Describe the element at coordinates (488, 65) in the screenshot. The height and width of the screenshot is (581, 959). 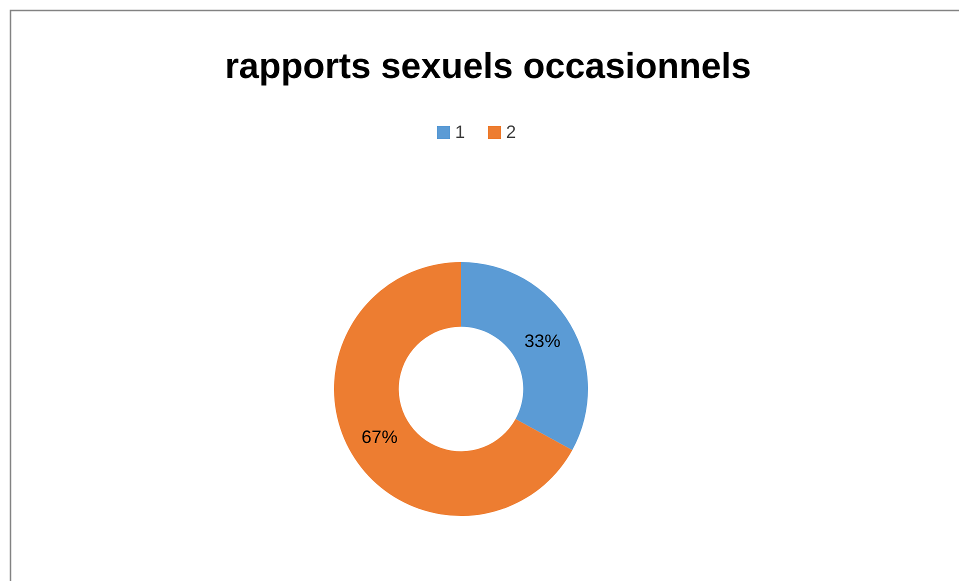
I see `chart-title: rapports sexuels occasionnels` at that location.